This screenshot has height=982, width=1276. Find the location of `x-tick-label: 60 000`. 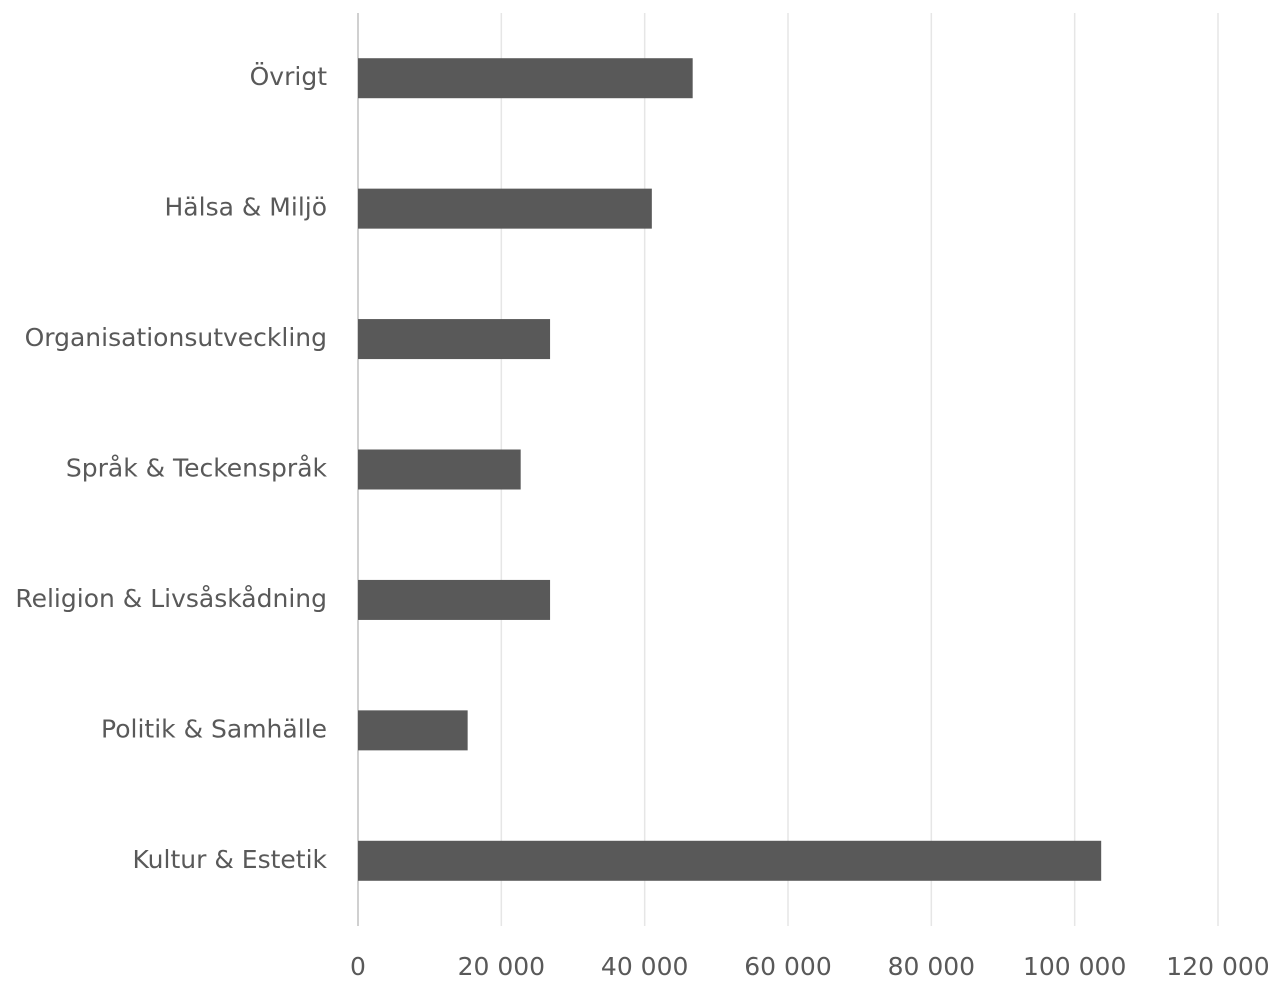

x-tick-label: 60 000 is located at coordinates (787, 966).